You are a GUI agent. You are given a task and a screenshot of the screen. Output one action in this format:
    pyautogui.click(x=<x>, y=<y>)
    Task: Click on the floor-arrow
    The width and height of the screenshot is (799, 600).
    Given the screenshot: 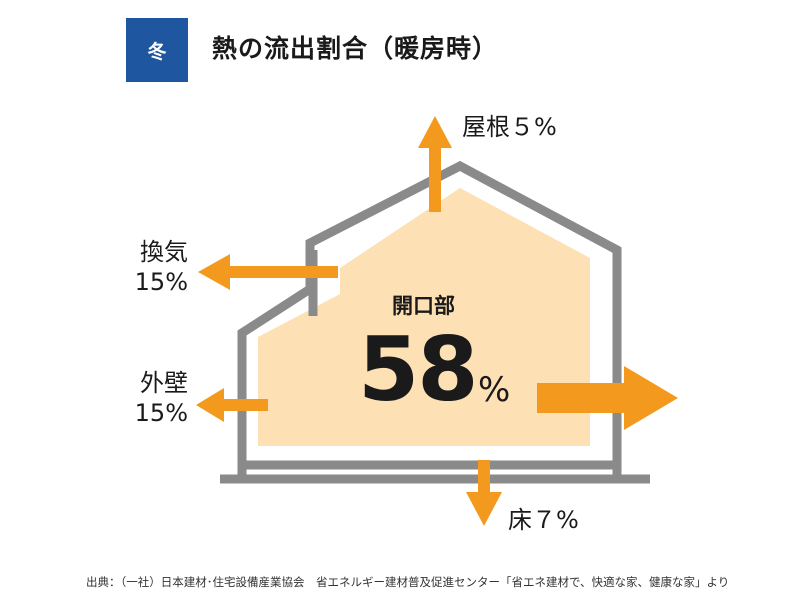 What is the action you would take?
    pyautogui.click(x=484, y=493)
    